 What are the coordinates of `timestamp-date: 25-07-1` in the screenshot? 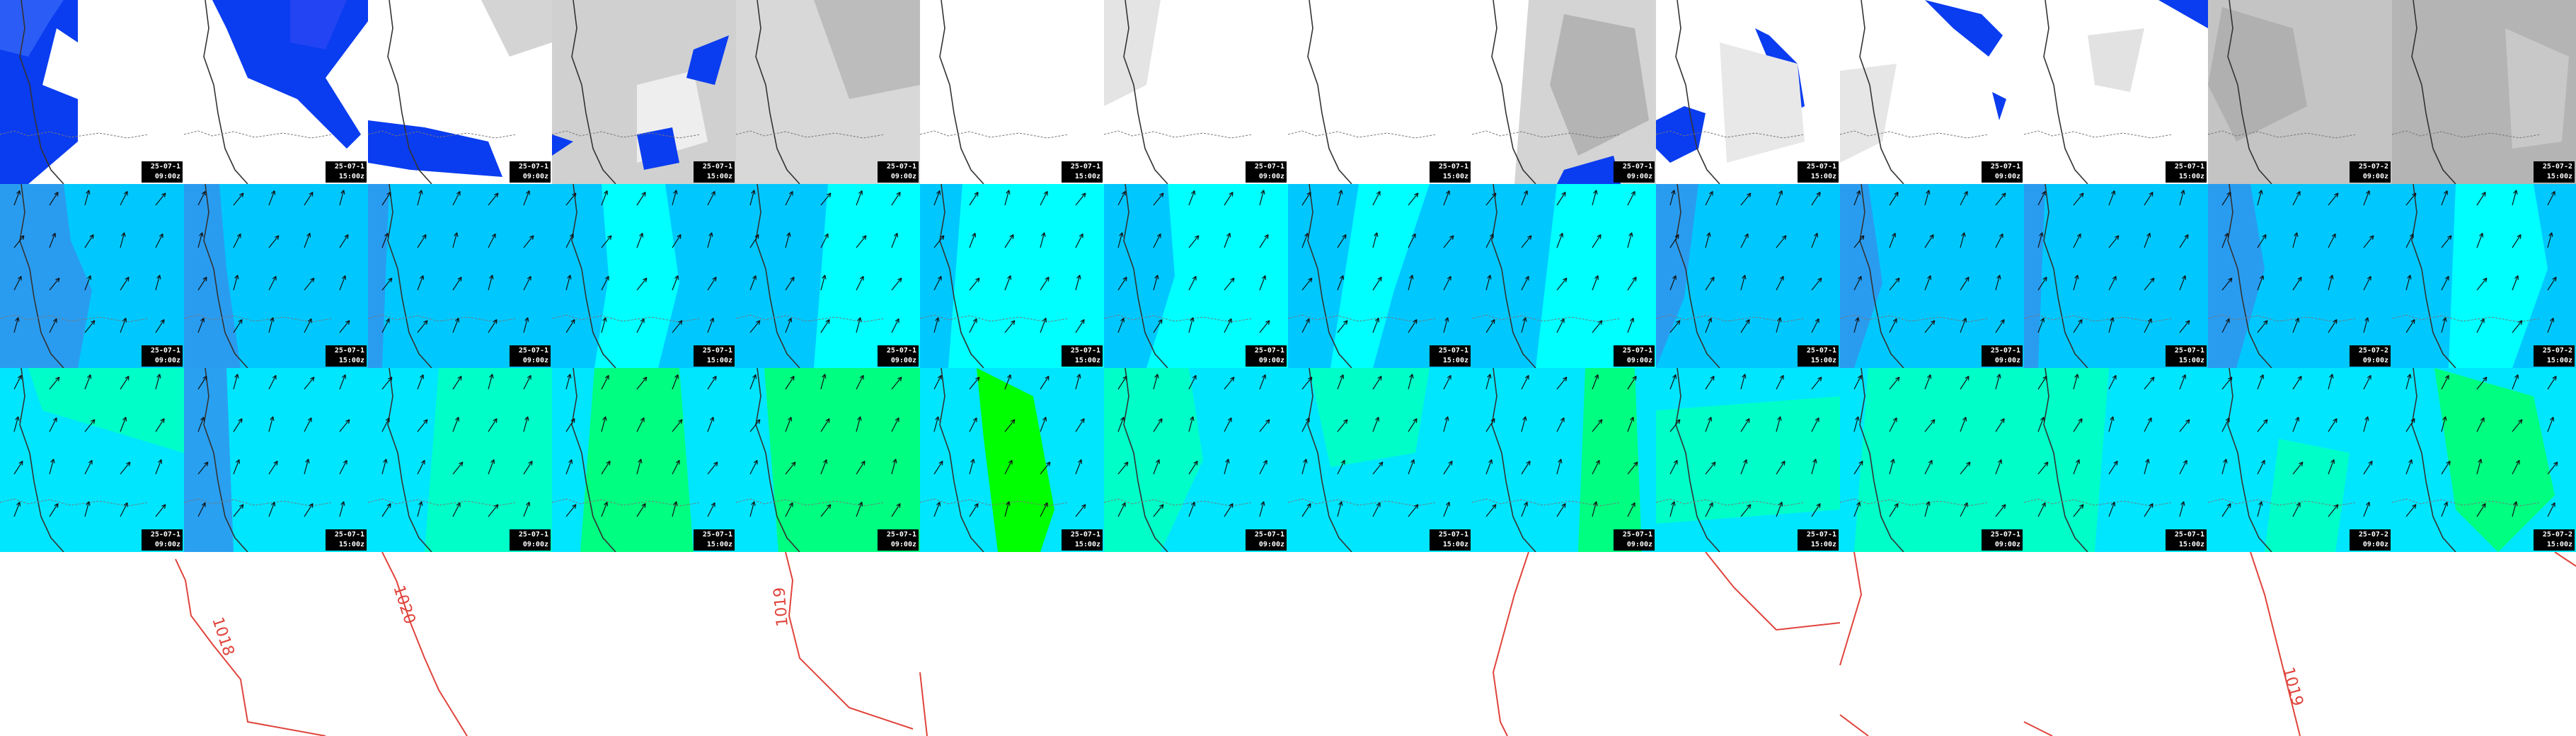 It's located at (1269, 535).